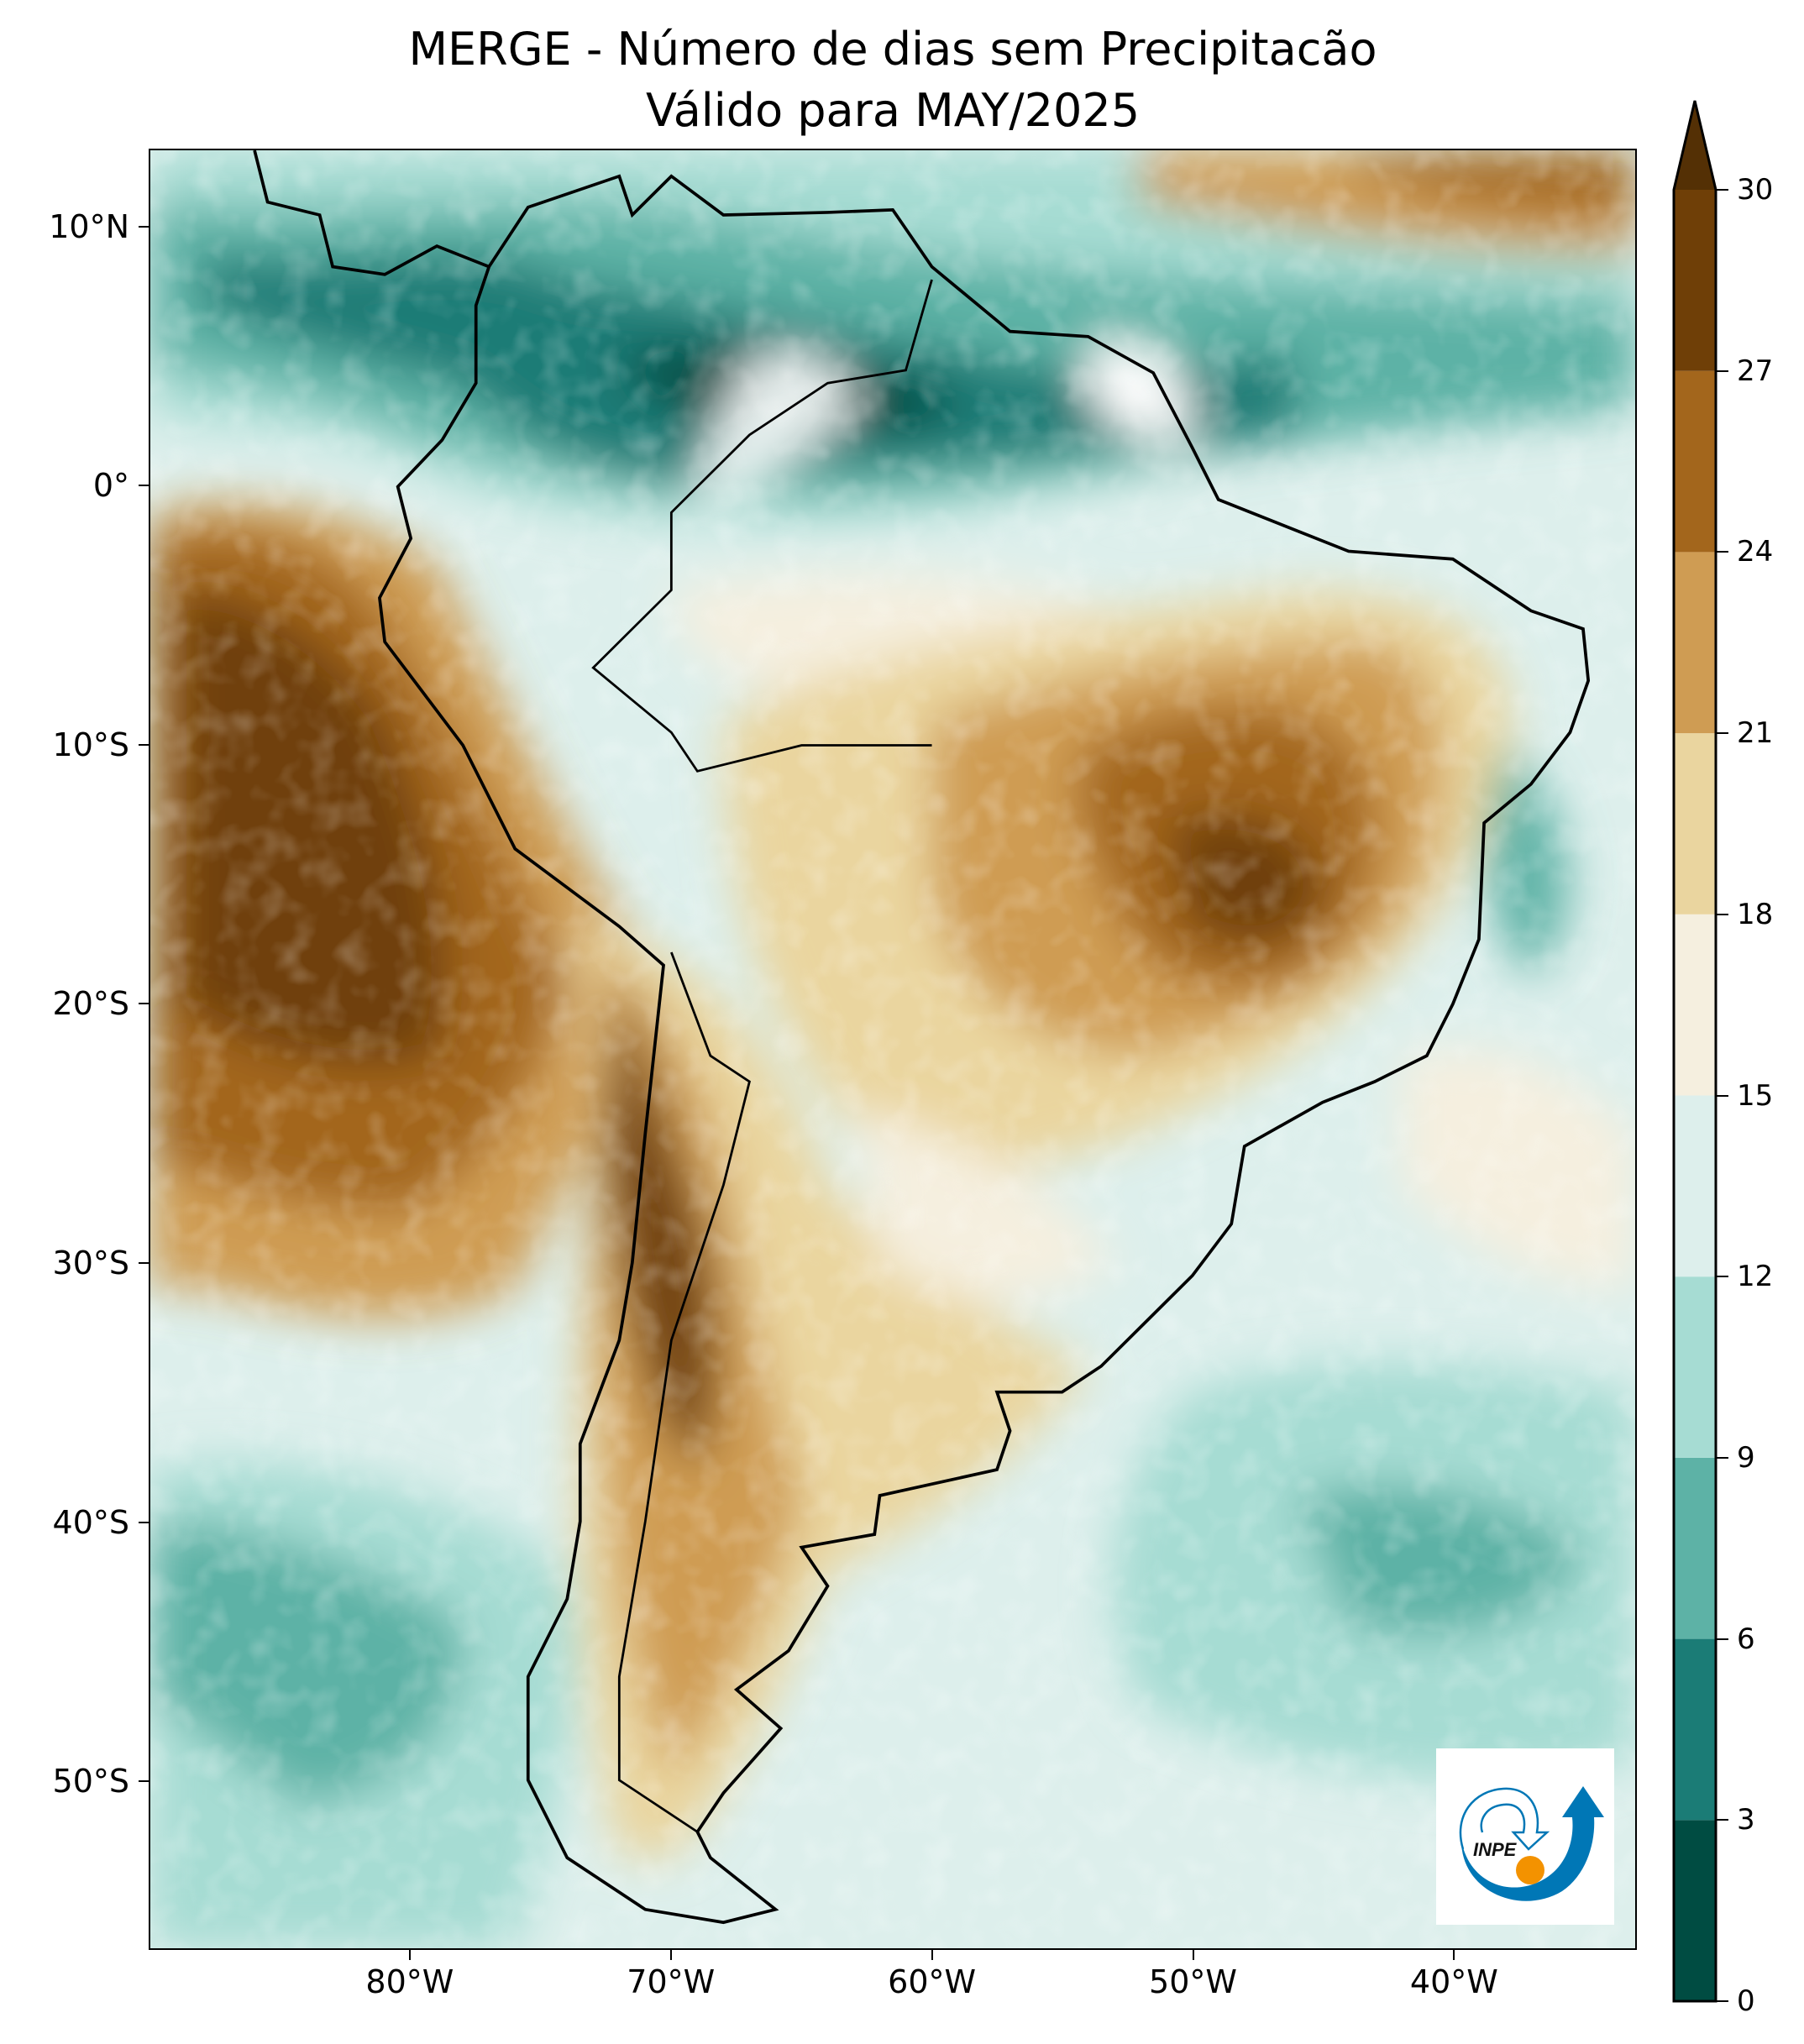 The height and width of the screenshot is (2044, 1804). Describe the element at coordinates (90, 1781) in the screenshot. I see `lat-tick-label: 50°S` at that location.